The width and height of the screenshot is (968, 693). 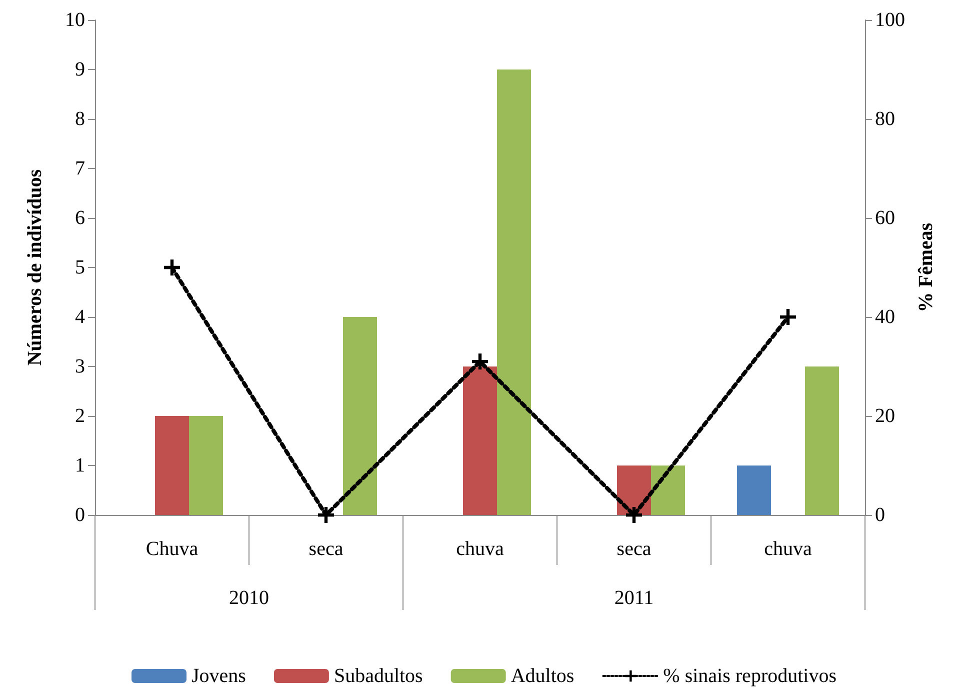 What do you see at coordinates (750, 676) in the screenshot?
I see `legend-label: % sinais reprodutivos` at bounding box center [750, 676].